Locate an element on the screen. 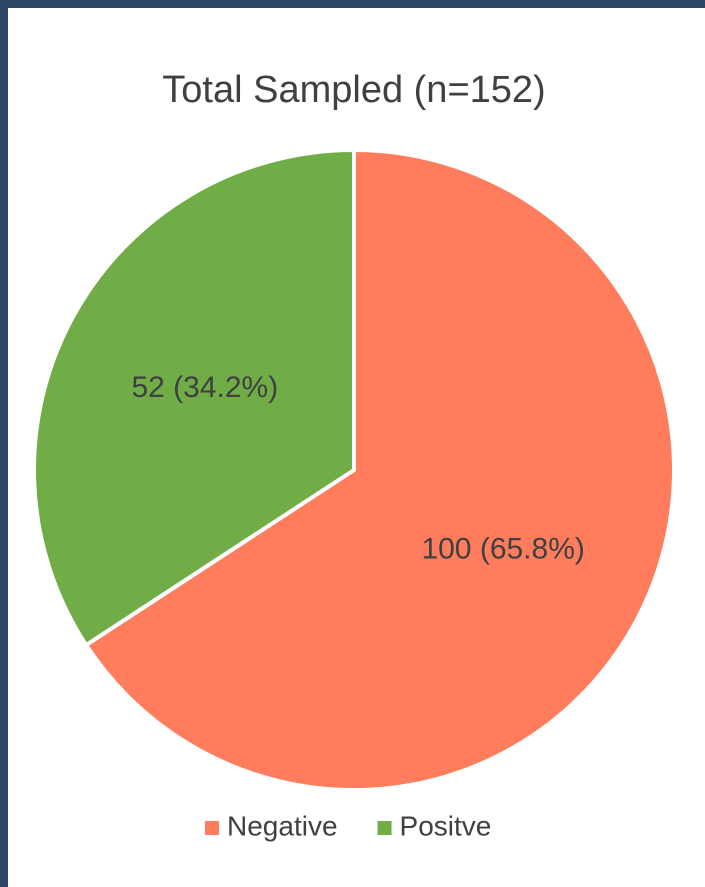 The height and width of the screenshot is (887, 705). legend-label: Negative is located at coordinates (282, 825).